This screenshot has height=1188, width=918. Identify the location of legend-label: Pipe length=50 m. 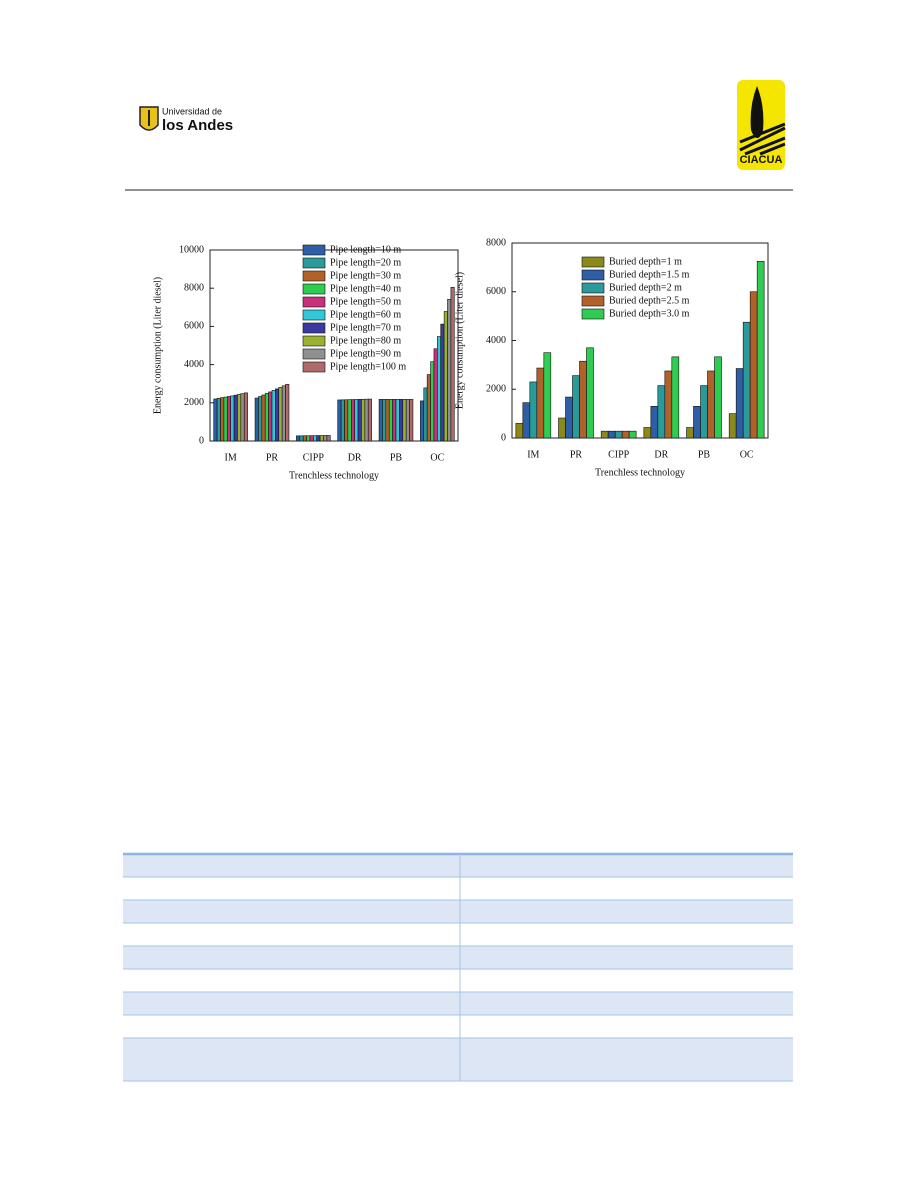
(365, 301).